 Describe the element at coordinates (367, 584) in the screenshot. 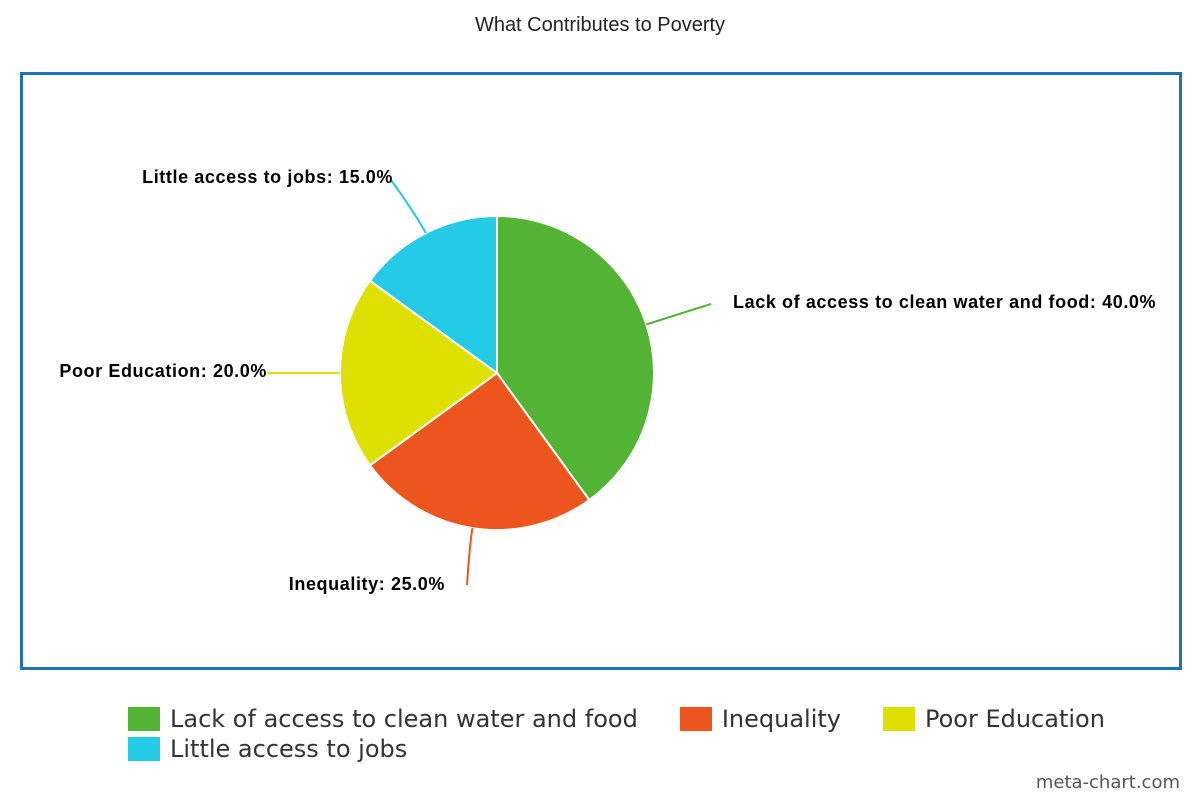

I see `slice-data-label: Inequality: 25.0%` at that location.